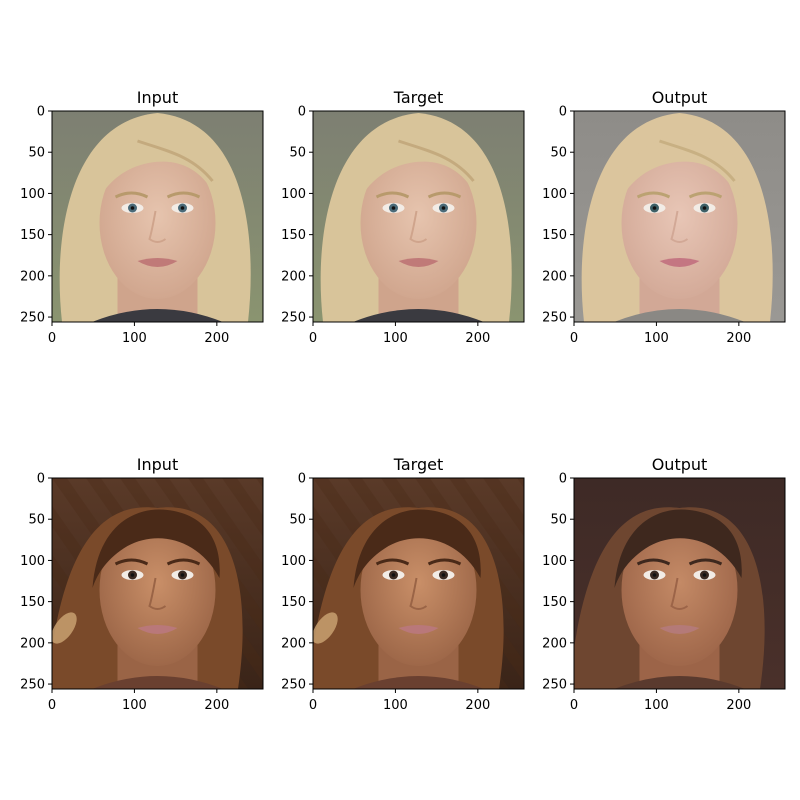  Describe the element at coordinates (679, 221) in the screenshot. I see `portrait-blonde-woman-generated` at that location.